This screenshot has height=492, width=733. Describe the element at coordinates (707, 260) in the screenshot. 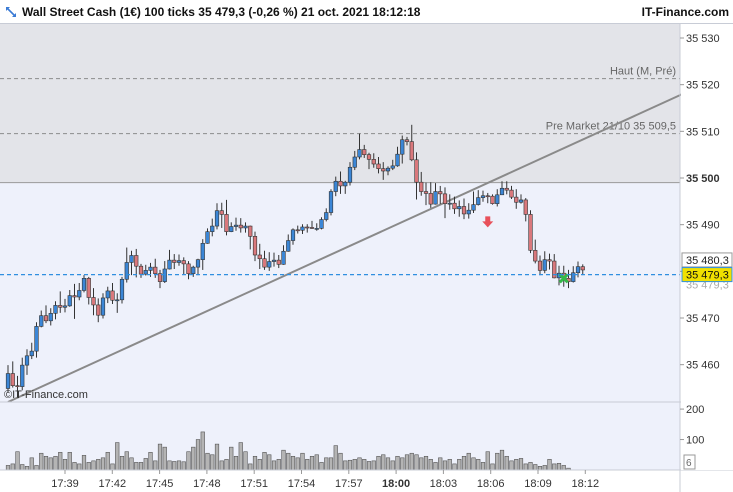

I see `last-close-box` at that location.